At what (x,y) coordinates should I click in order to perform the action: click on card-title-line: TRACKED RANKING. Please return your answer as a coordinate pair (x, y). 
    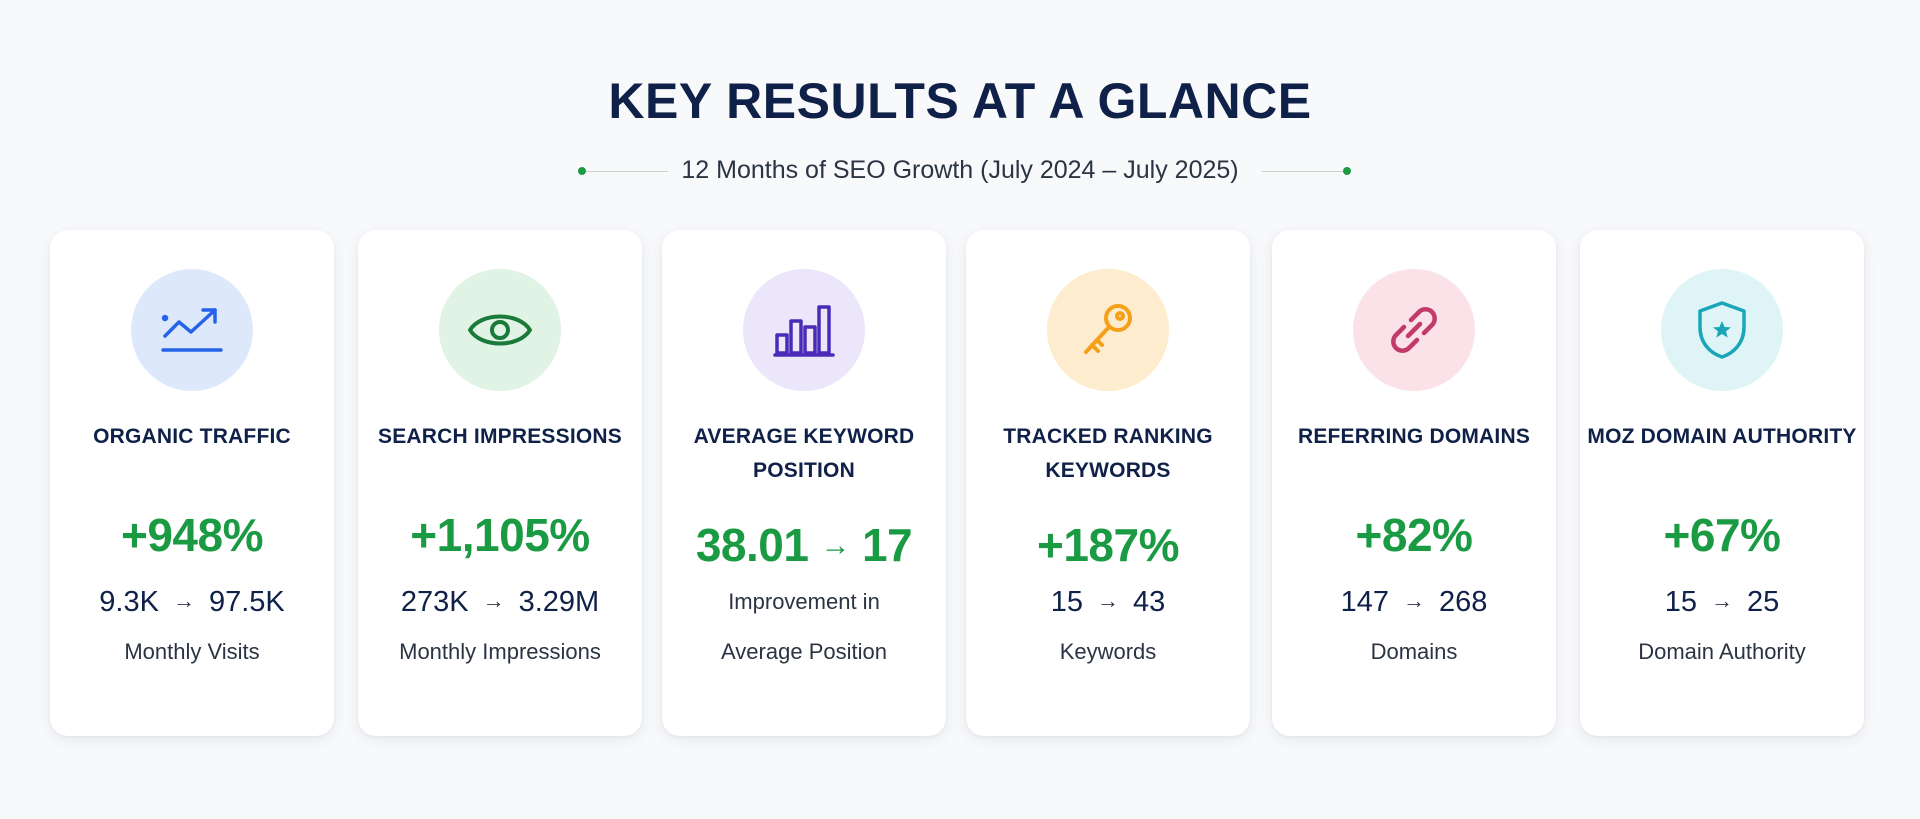
    Looking at the image, I should click on (1108, 436).